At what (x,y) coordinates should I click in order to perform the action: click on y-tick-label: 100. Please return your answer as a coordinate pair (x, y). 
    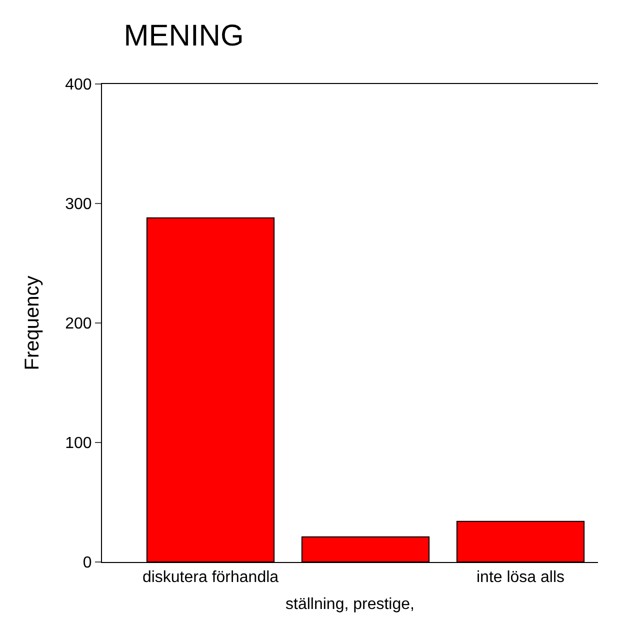
    Looking at the image, I should click on (78, 443).